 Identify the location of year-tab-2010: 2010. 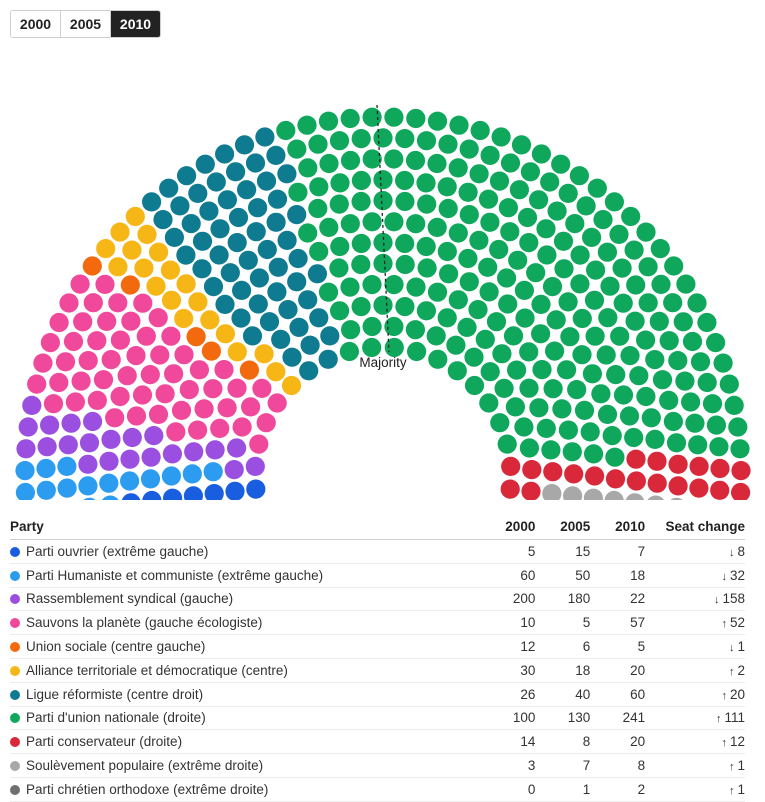
(135, 24).